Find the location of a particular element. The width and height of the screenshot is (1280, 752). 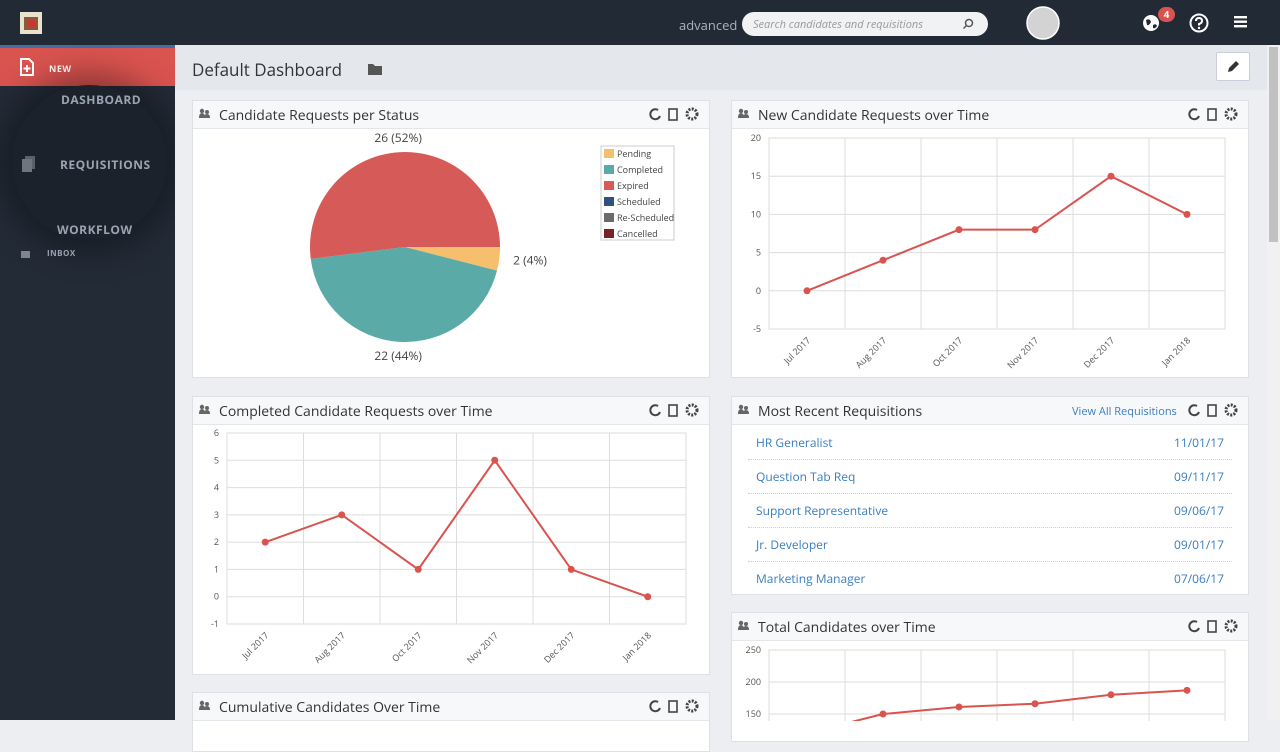

new-button: NEW is located at coordinates (87, 67).